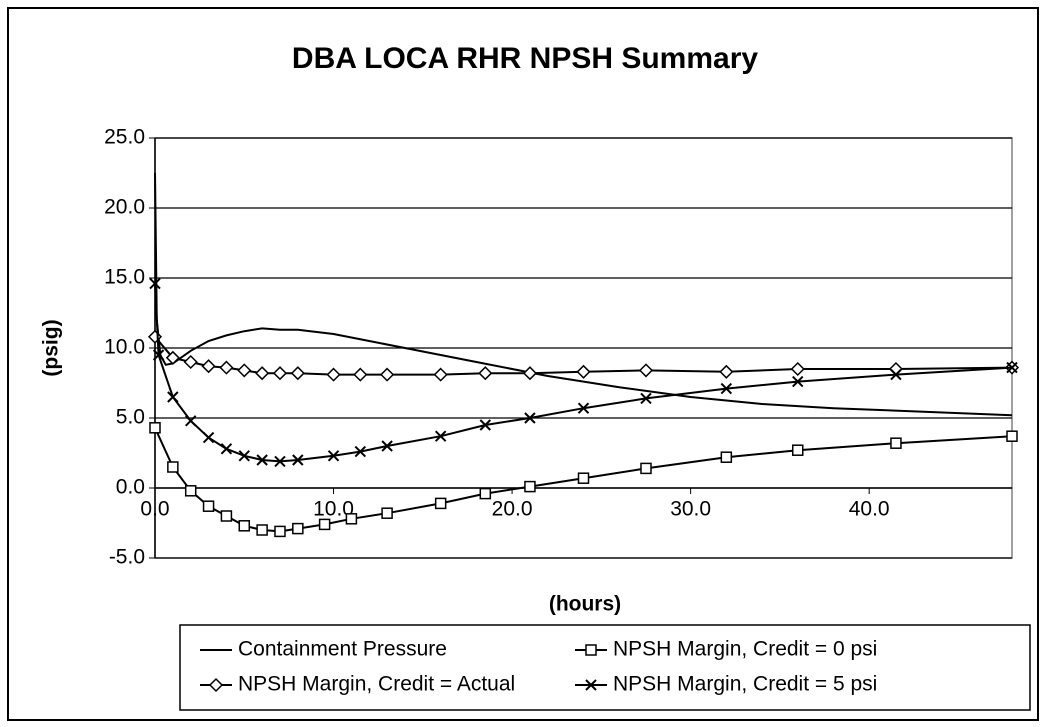  I want to click on legend-label: Containment Pressure, so click(342, 649).